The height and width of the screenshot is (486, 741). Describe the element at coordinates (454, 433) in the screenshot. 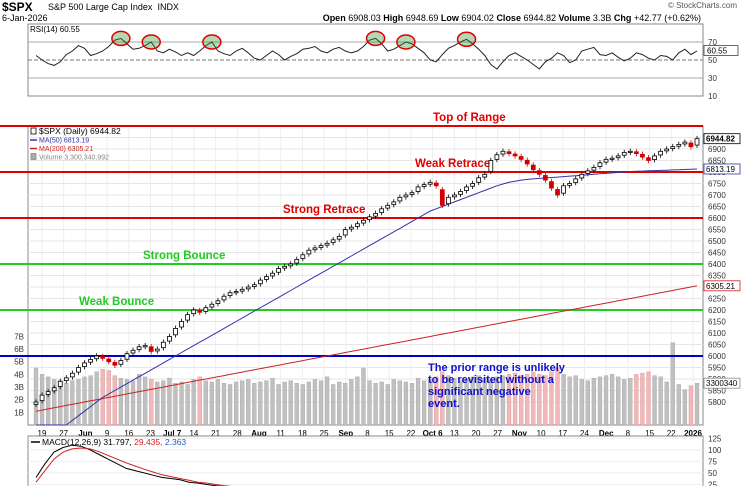

I see `x-tick-label: 13` at that location.